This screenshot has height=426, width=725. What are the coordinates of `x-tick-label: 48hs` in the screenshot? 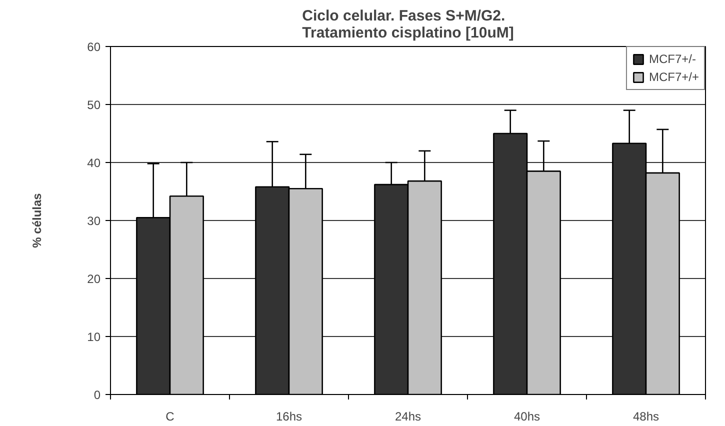 It's located at (646, 417).